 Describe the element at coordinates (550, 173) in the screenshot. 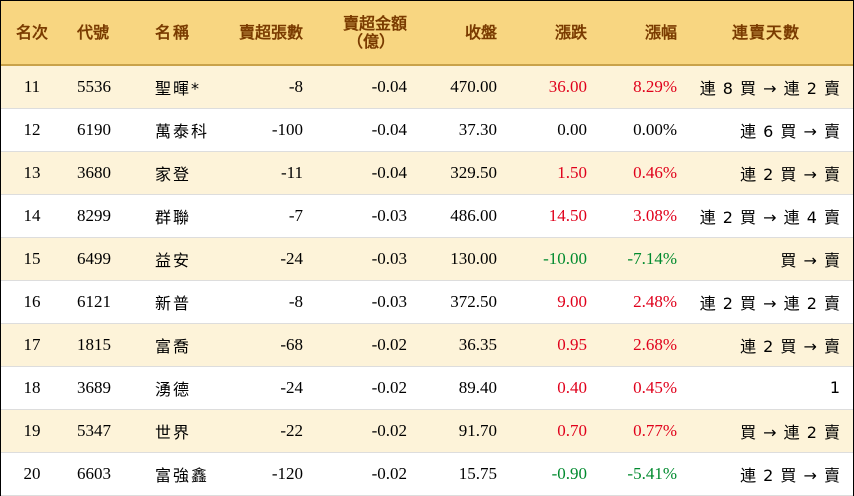

I see `change-cell: 1.50` at that location.